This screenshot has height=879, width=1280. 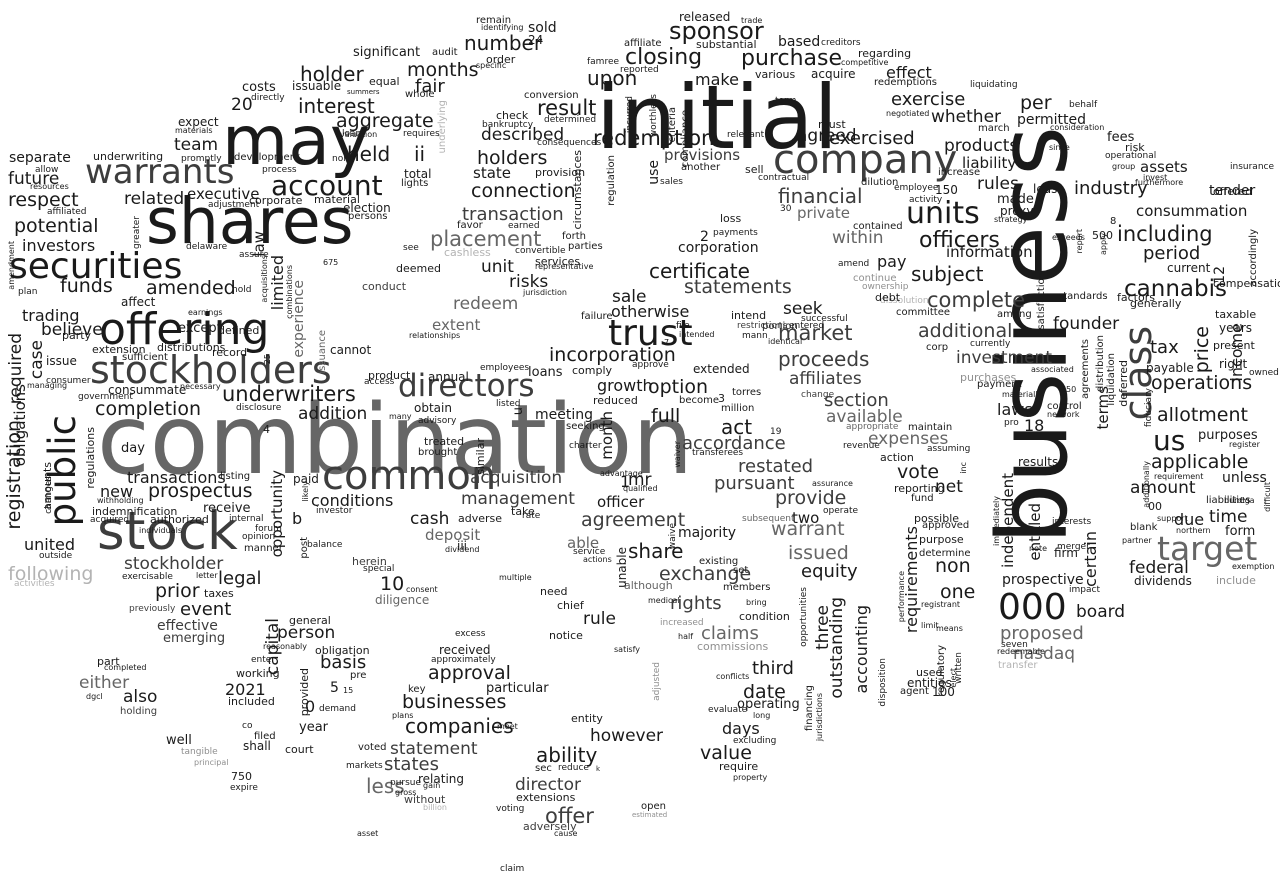 I want to click on word-act: act, so click(x=737, y=427).